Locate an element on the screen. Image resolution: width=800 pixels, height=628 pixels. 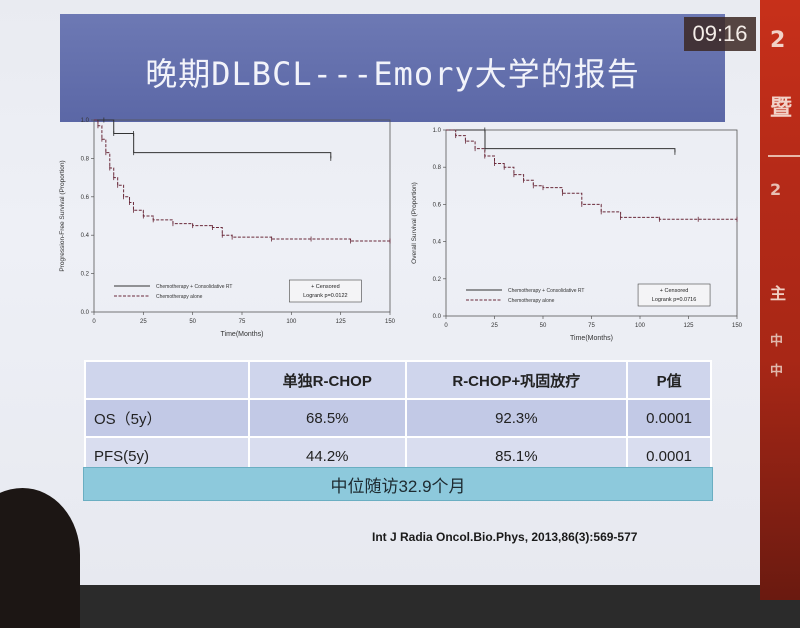
table-cell: 92.3% is located at coordinates (516, 418).